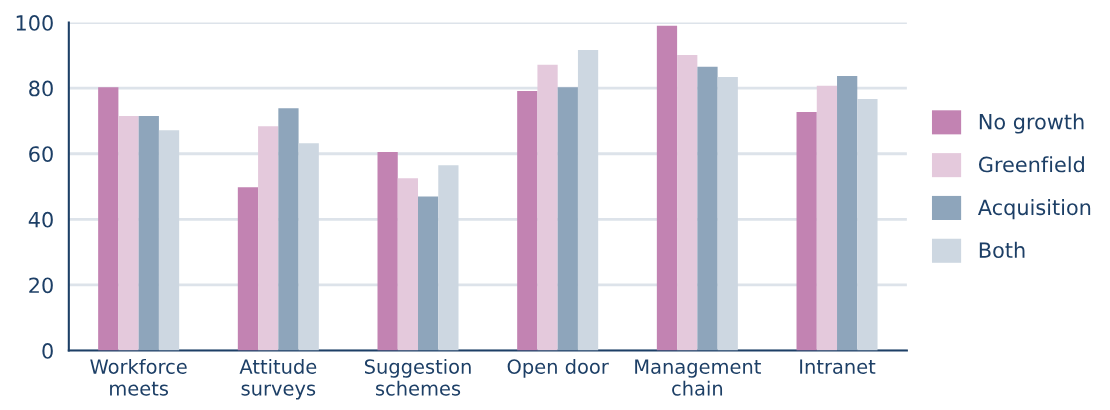  I want to click on legend-label: Acquisition, so click(1034, 209).